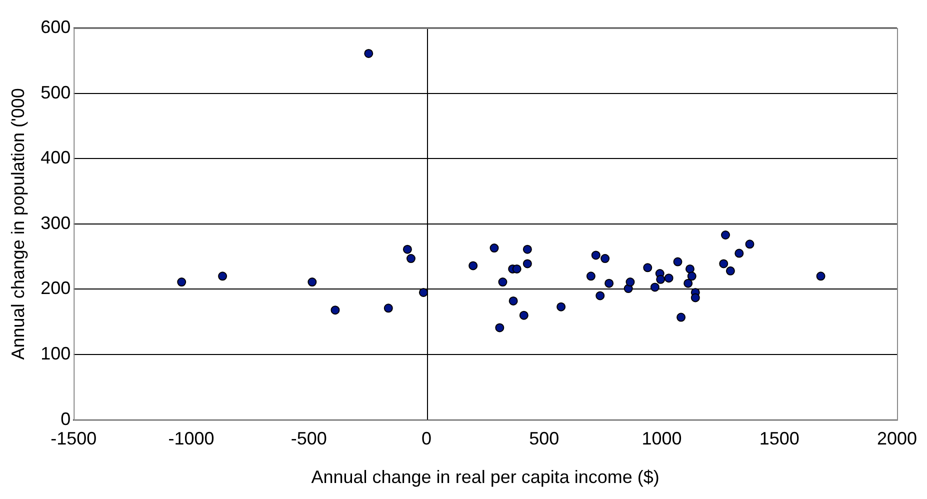 Image resolution: width=927 pixels, height=499 pixels. Describe the element at coordinates (55, 288) in the screenshot. I see `y-tick-label: 200` at that location.